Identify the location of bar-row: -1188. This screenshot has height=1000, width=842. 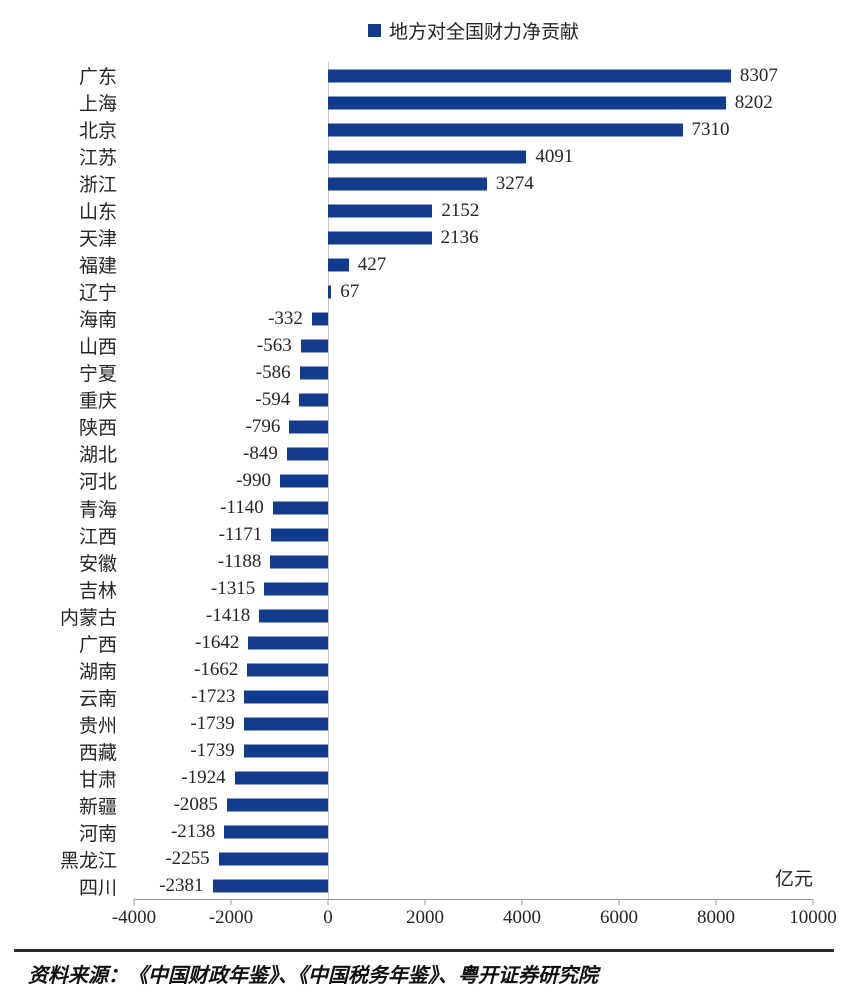
(473, 561).